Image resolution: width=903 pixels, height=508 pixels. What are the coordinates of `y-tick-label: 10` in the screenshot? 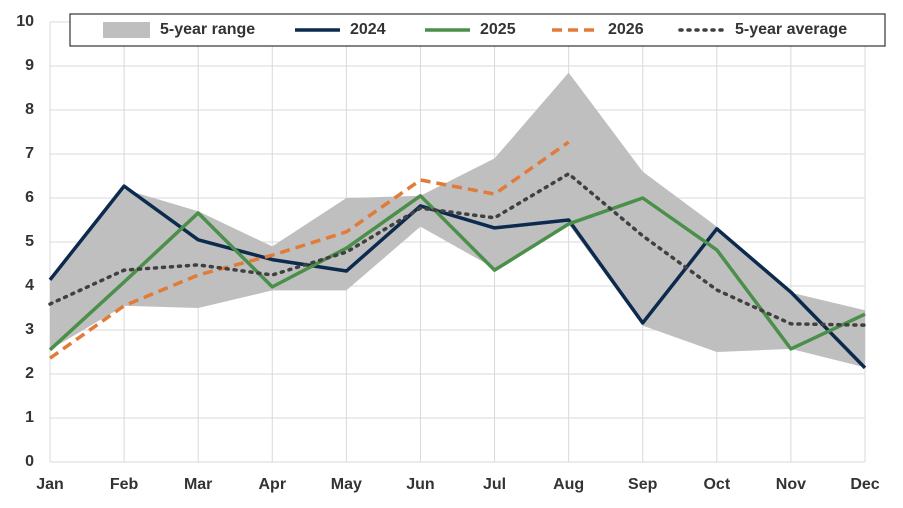 It's located at (25, 21).